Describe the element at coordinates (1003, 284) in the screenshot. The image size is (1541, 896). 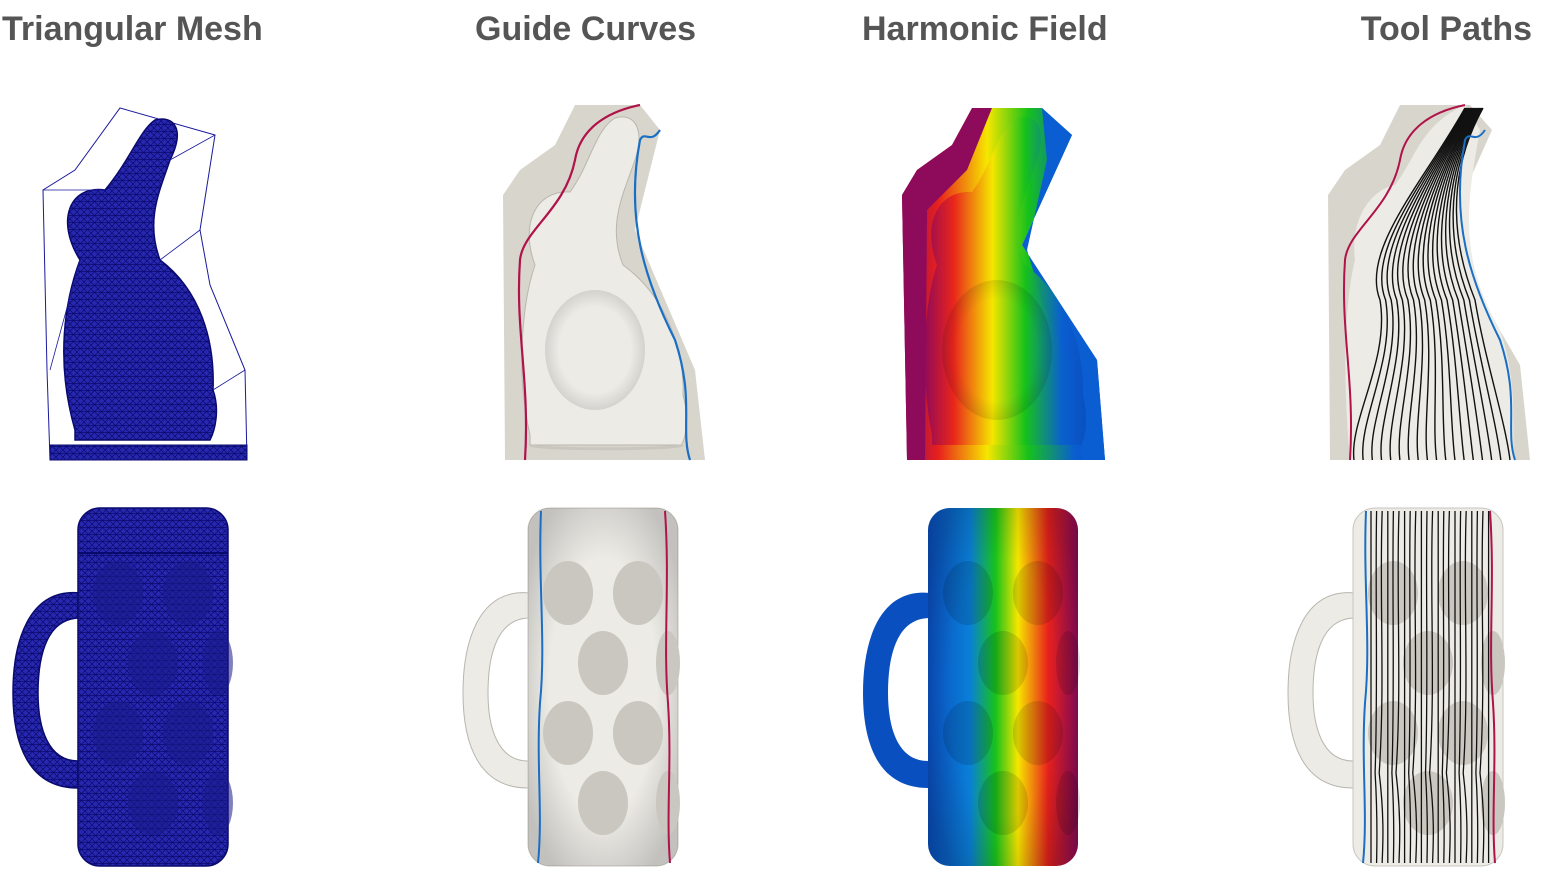
I see `bunny-harmonic-field-render` at that location.